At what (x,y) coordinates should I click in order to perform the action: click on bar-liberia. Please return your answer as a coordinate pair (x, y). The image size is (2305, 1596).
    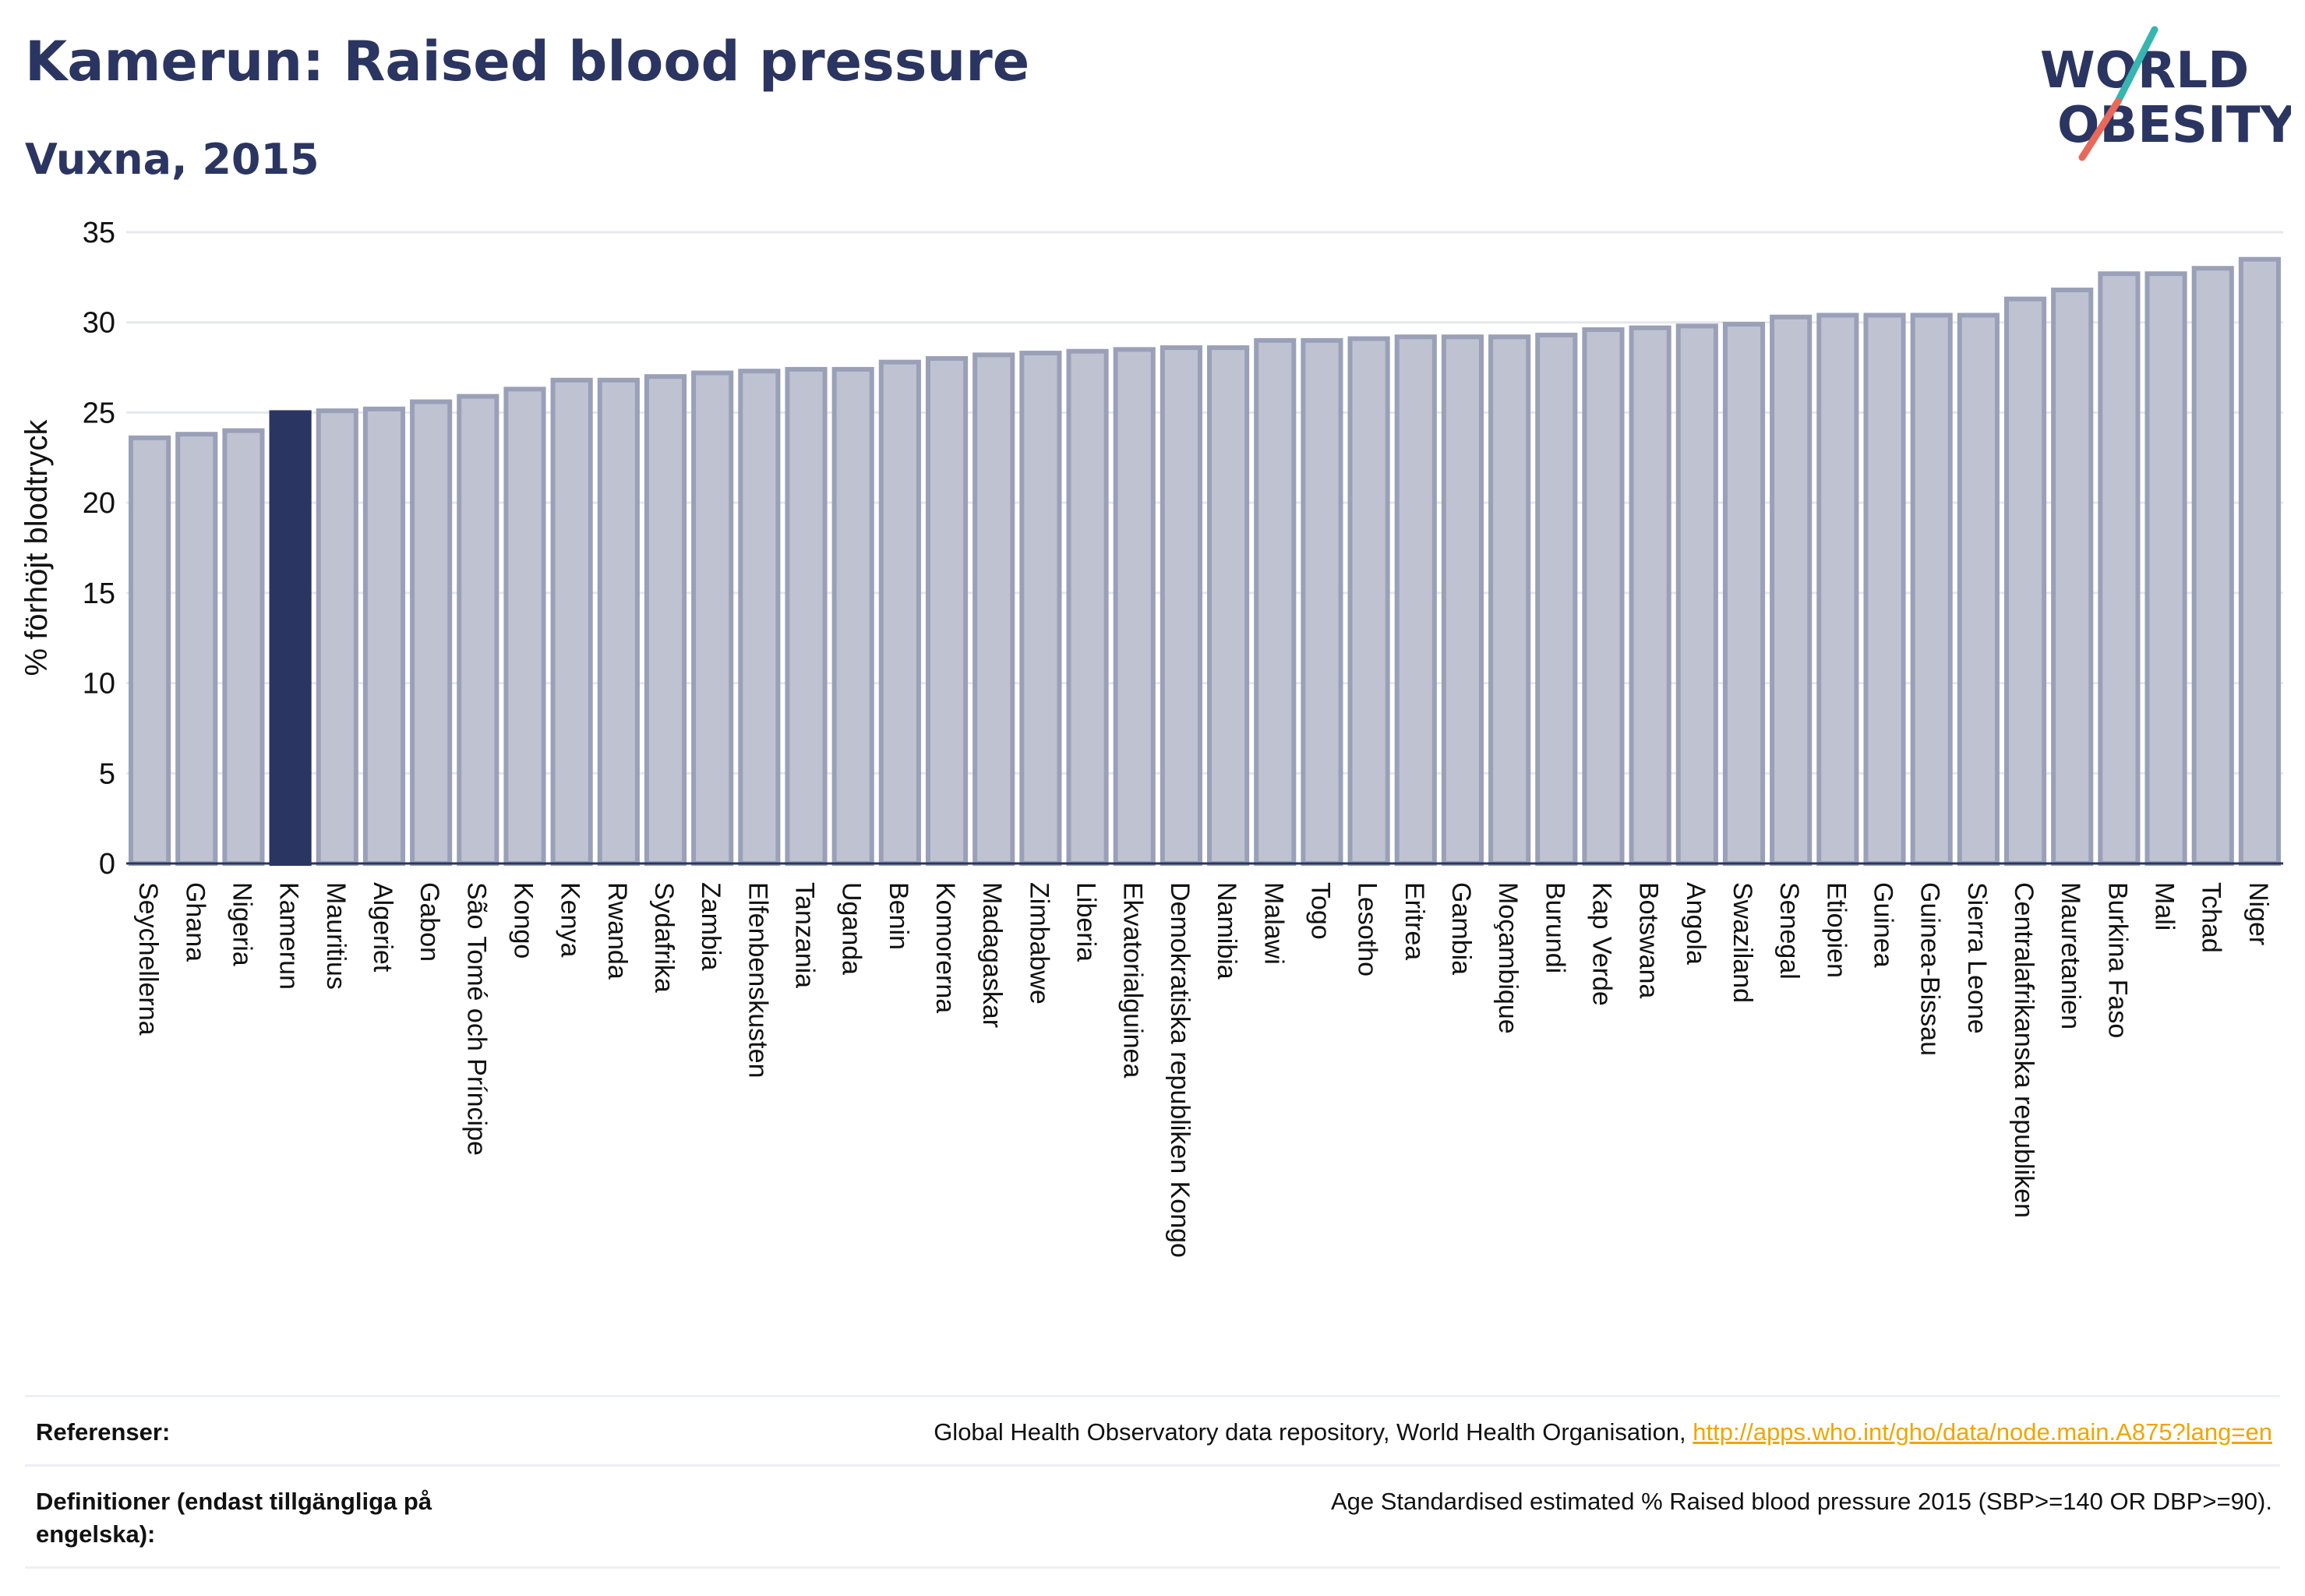
    Looking at the image, I should click on (1087, 607).